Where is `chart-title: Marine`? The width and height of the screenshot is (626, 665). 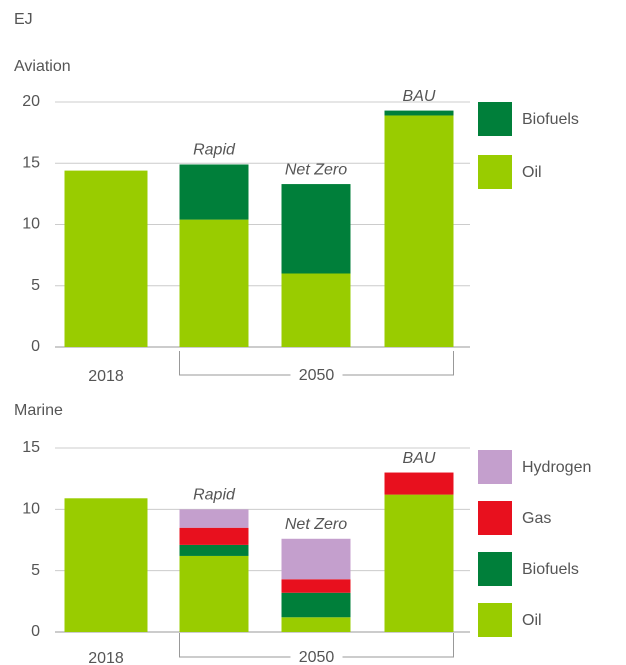
chart-title: Marine is located at coordinates (38, 410).